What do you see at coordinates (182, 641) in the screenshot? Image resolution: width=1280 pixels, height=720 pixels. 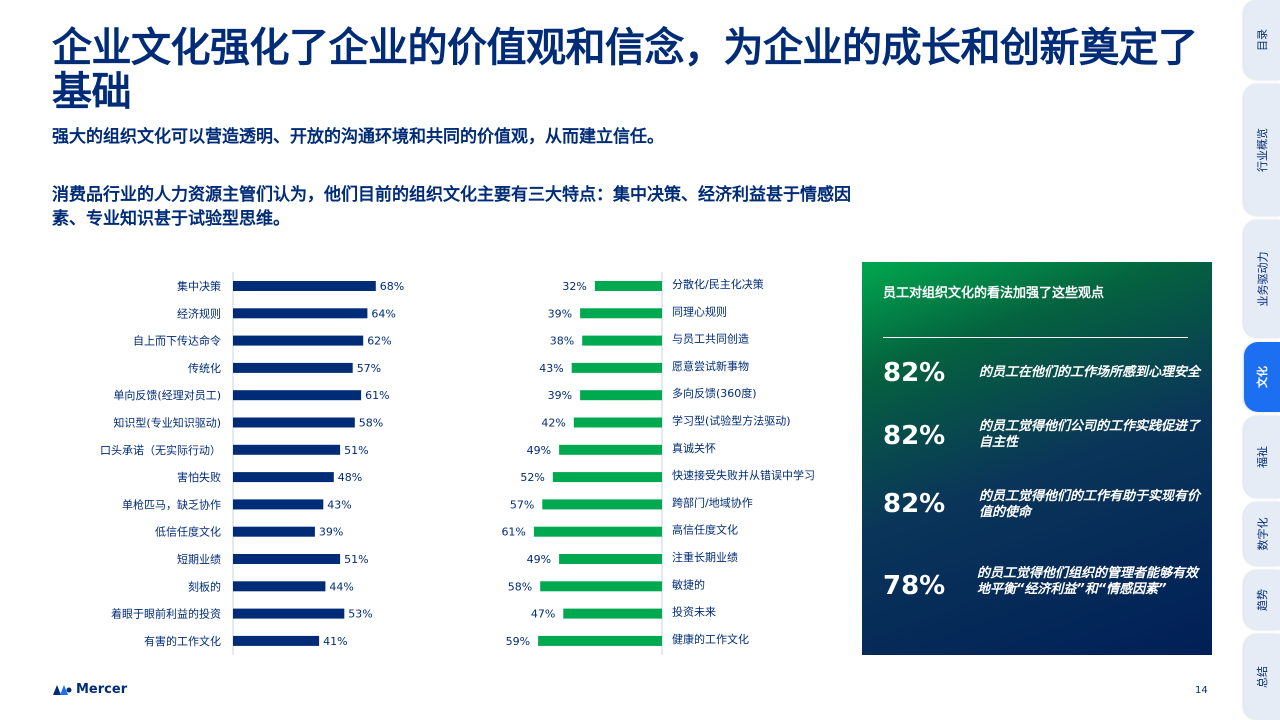 I see `left-chart-category-label: 有害的工作文化` at bounding box center [182, 641].